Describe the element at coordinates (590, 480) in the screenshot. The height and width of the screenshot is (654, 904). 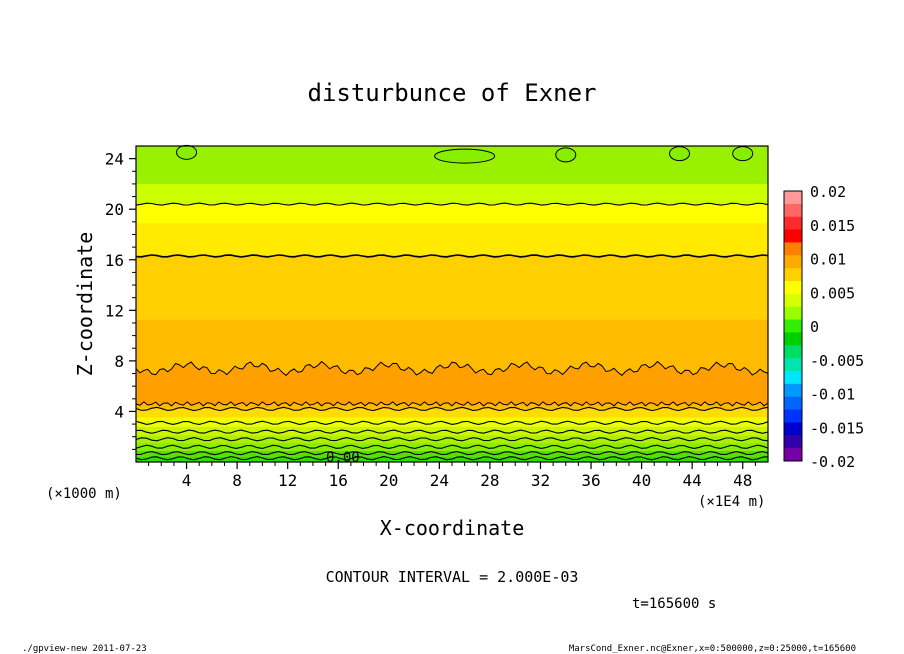
I see `x-tick-label-8: 36` at that location.